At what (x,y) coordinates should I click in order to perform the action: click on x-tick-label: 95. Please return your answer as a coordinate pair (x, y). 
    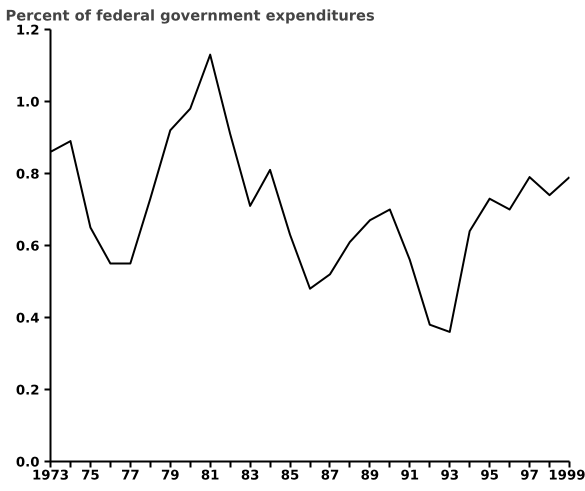
    Looking at the image, I should click on (489, 476).